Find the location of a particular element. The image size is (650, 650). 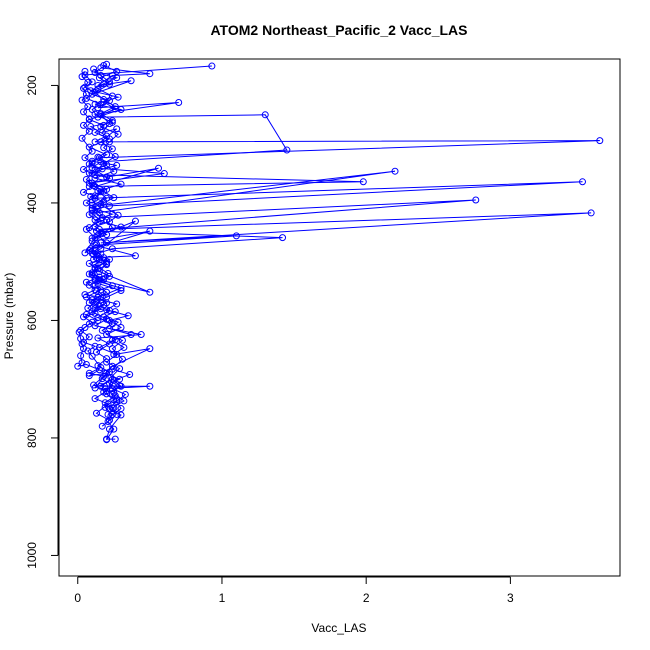

x-tick-label: 3 is located at coordinates (510, 598).